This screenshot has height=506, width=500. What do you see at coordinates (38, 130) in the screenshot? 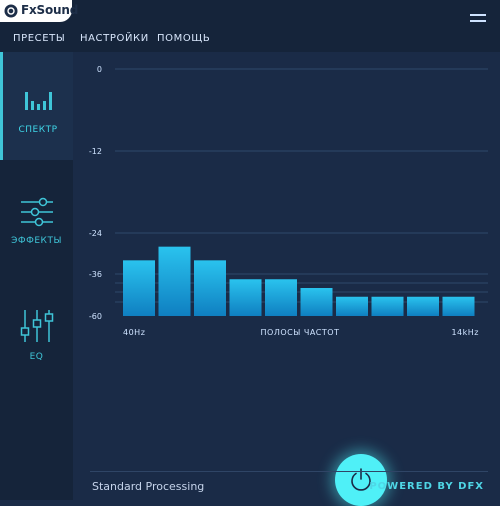
I see `sidebar-item-label: СПЕКТР` at bounding box center [38, 130].